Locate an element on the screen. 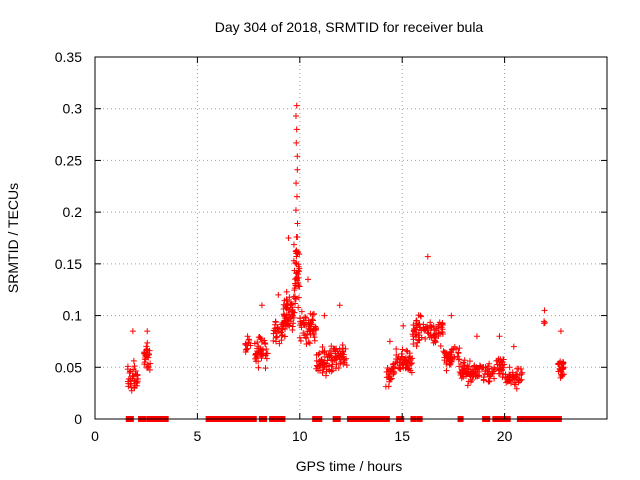  y-tick-label: 0.35 is located at coordinates (68, 57).